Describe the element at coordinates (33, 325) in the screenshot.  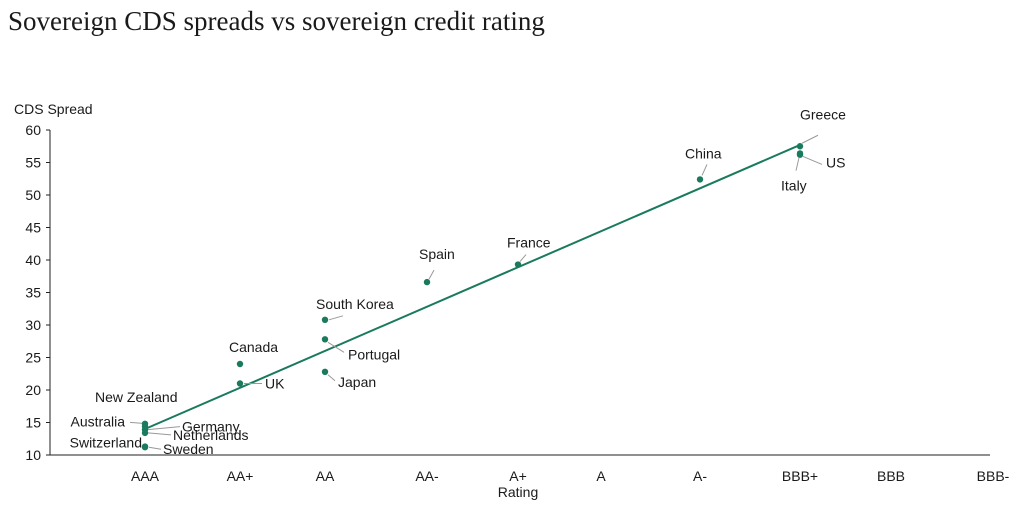
I see `y-tick-label: 30` at that location.